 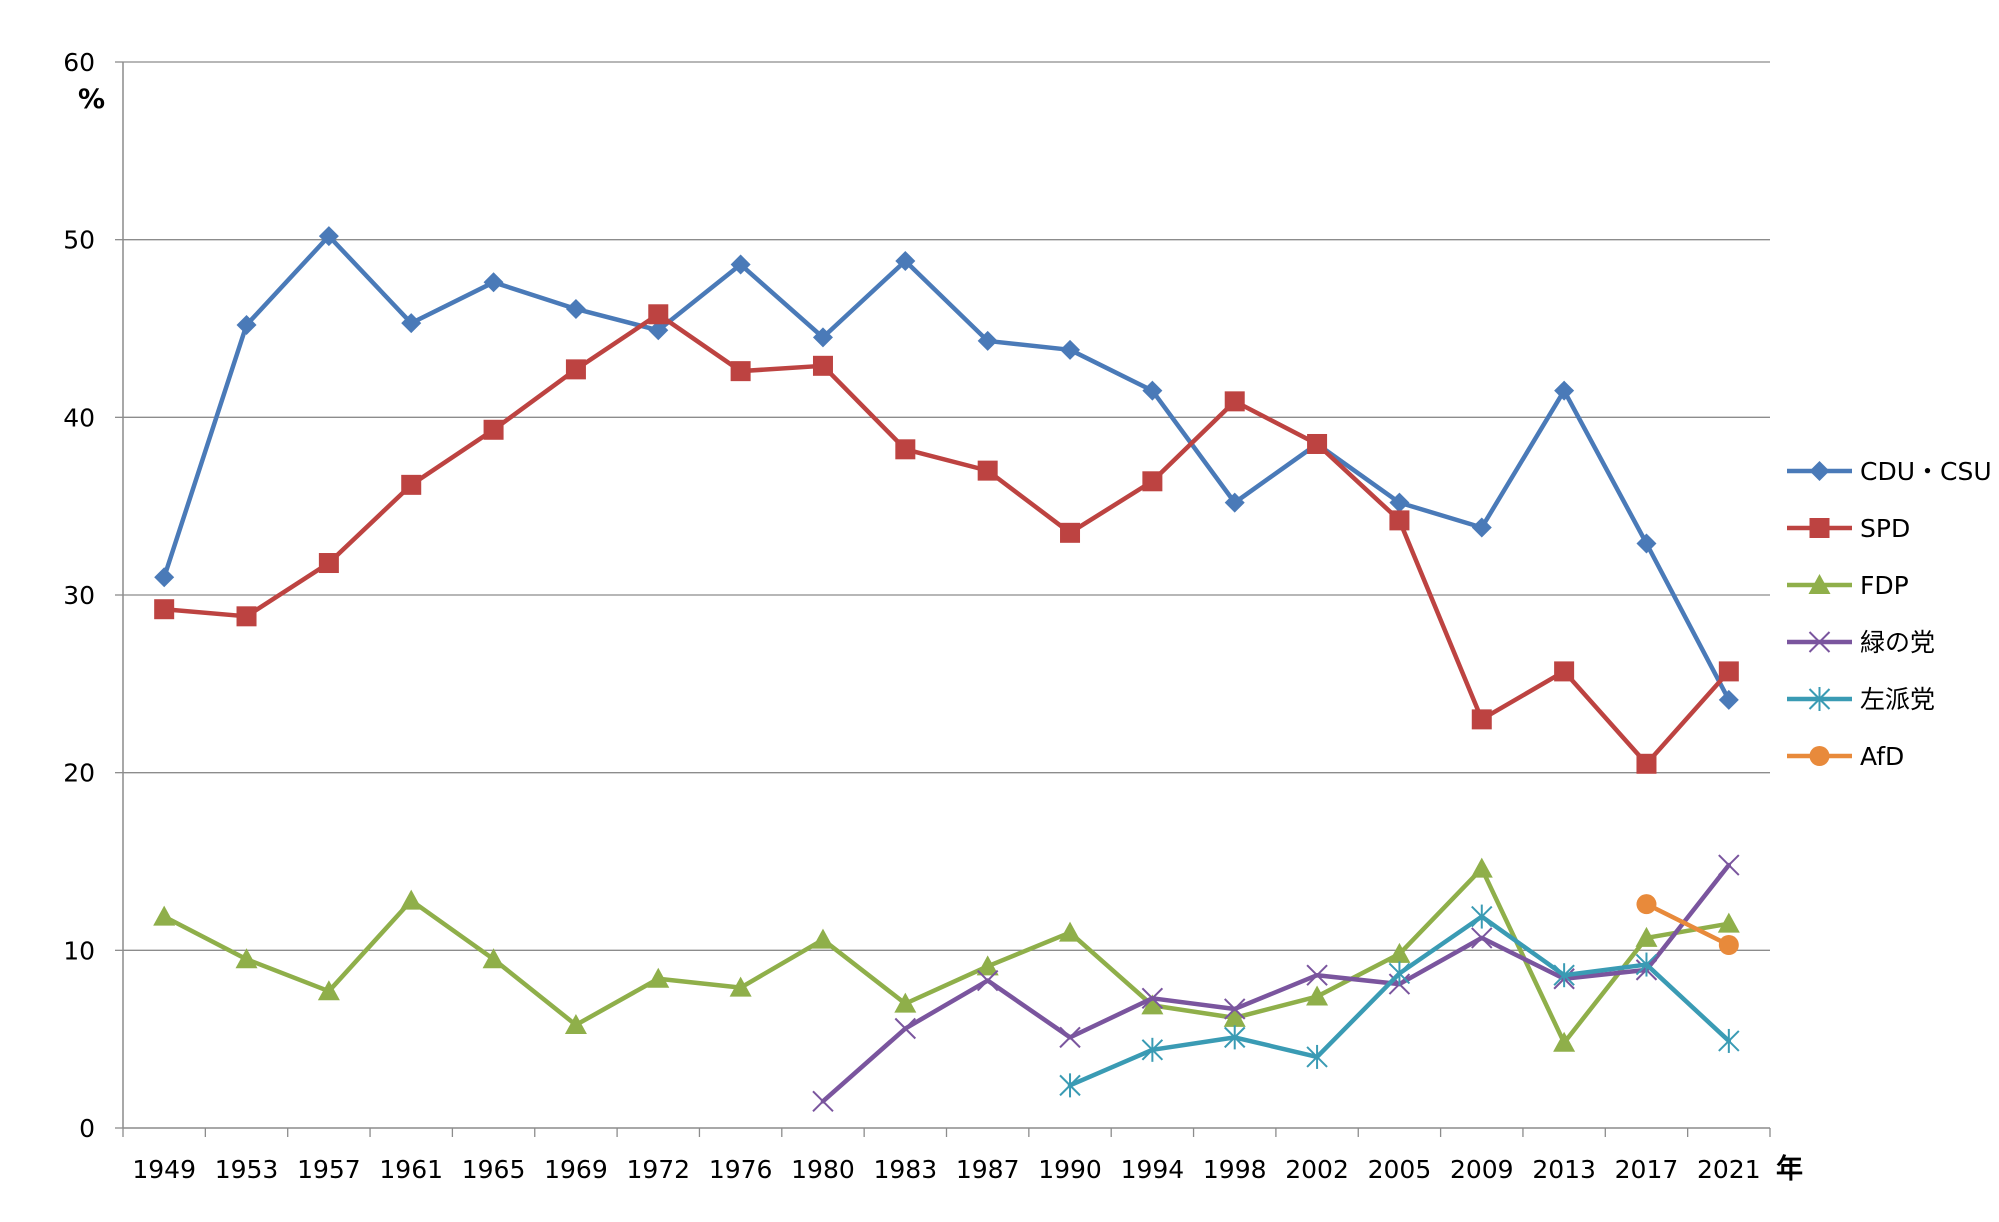 I want to click on x-tick-label-1969: 1969, so click(x=576, y=1169).